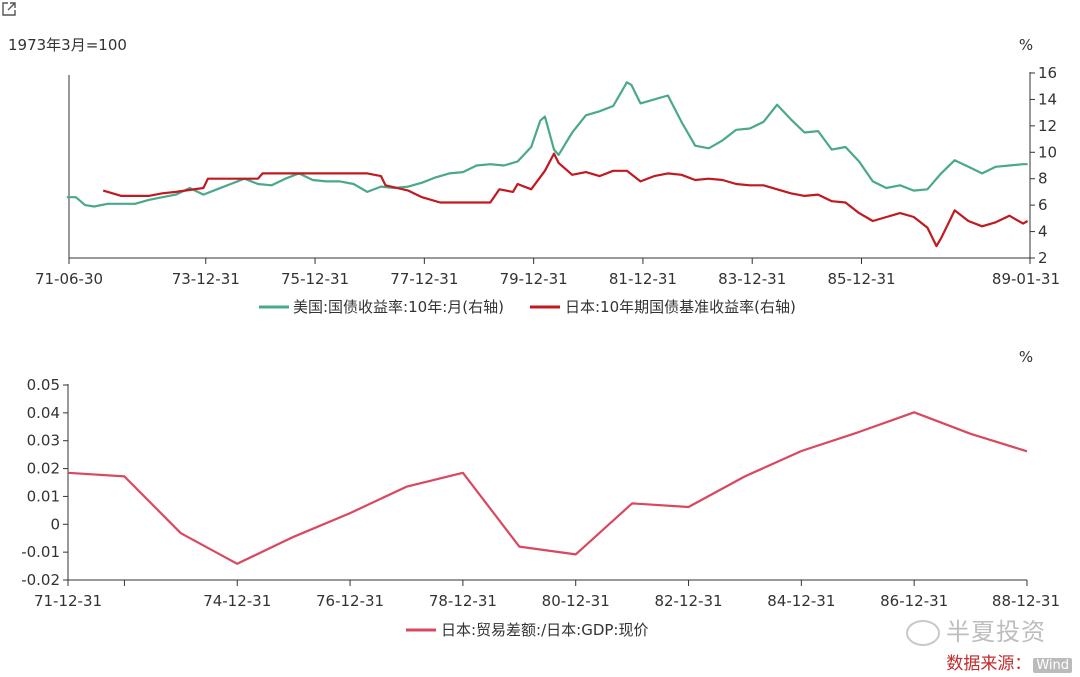  What do you see at coordinates (1043, 232) in the screenshot?
I see `y-tick-label-top-1: 4` at bounding box center [1043, 232].